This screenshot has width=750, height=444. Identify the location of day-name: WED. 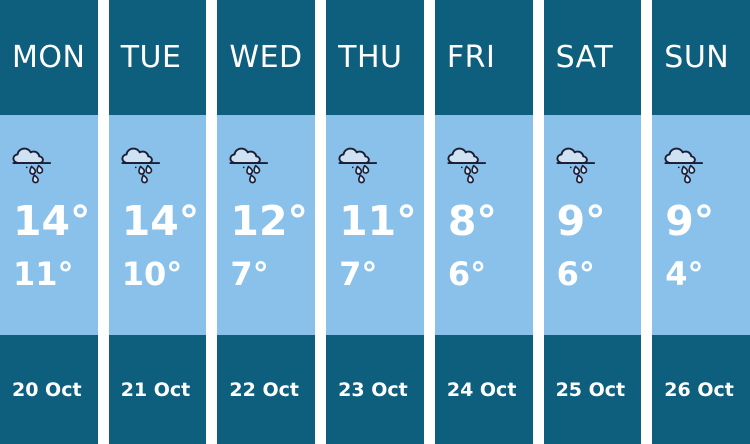
(266, 57).